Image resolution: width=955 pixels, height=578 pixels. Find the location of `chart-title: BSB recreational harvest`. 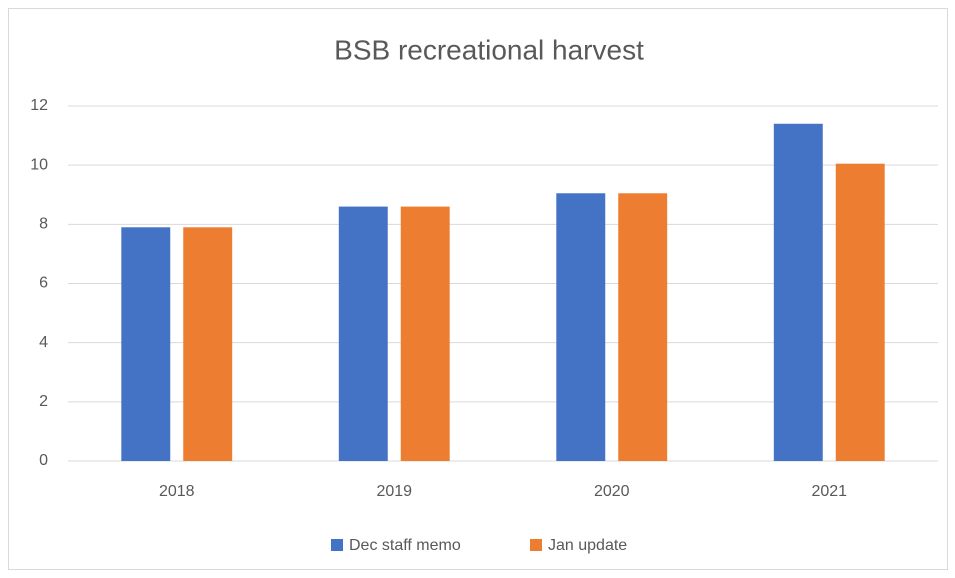

chart-title: BSB recreational harvest is located at coordinates (489, 49).